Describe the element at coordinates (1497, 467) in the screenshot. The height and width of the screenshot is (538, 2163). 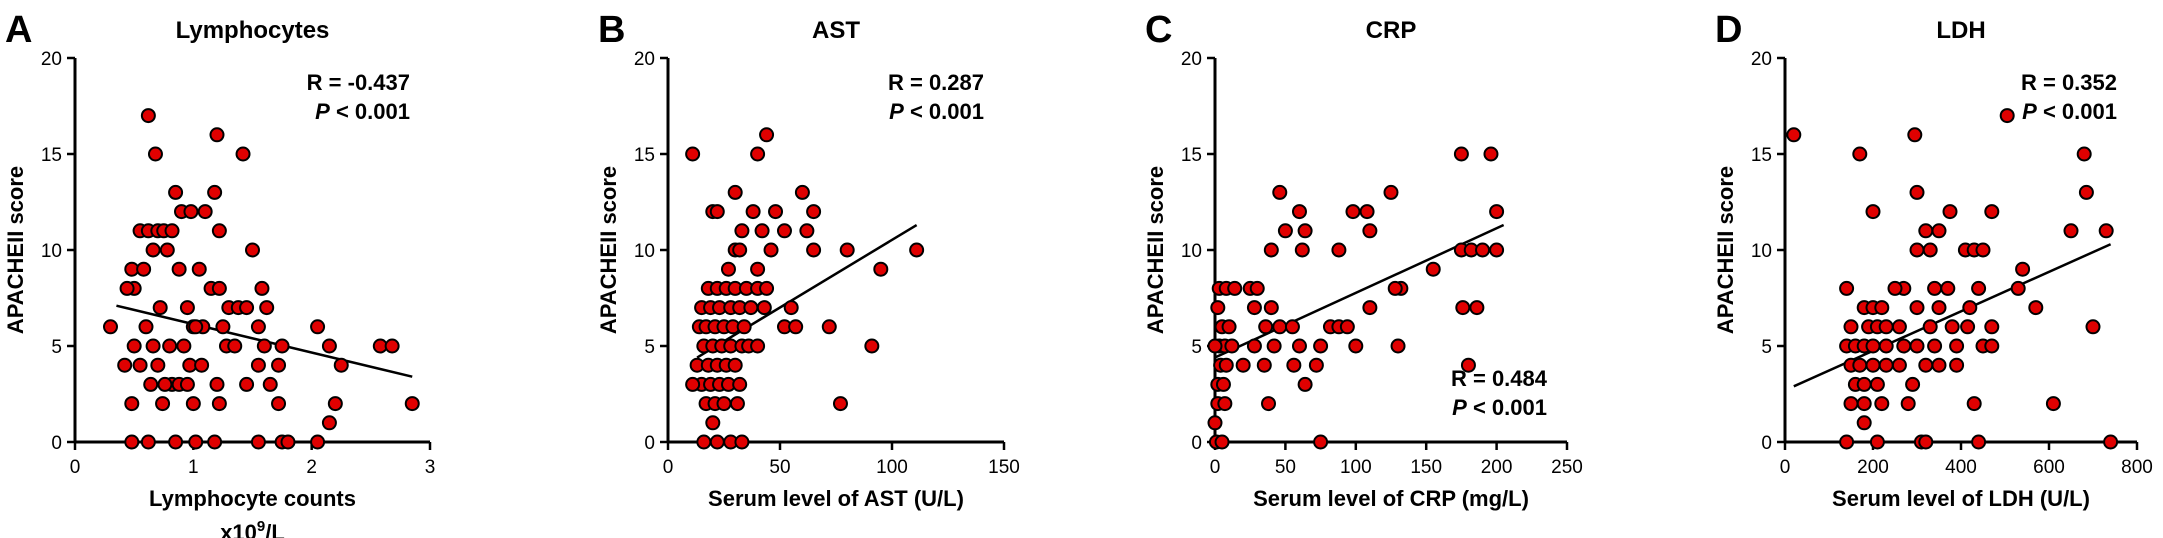
I see `x-tick-label: 200` at that location.